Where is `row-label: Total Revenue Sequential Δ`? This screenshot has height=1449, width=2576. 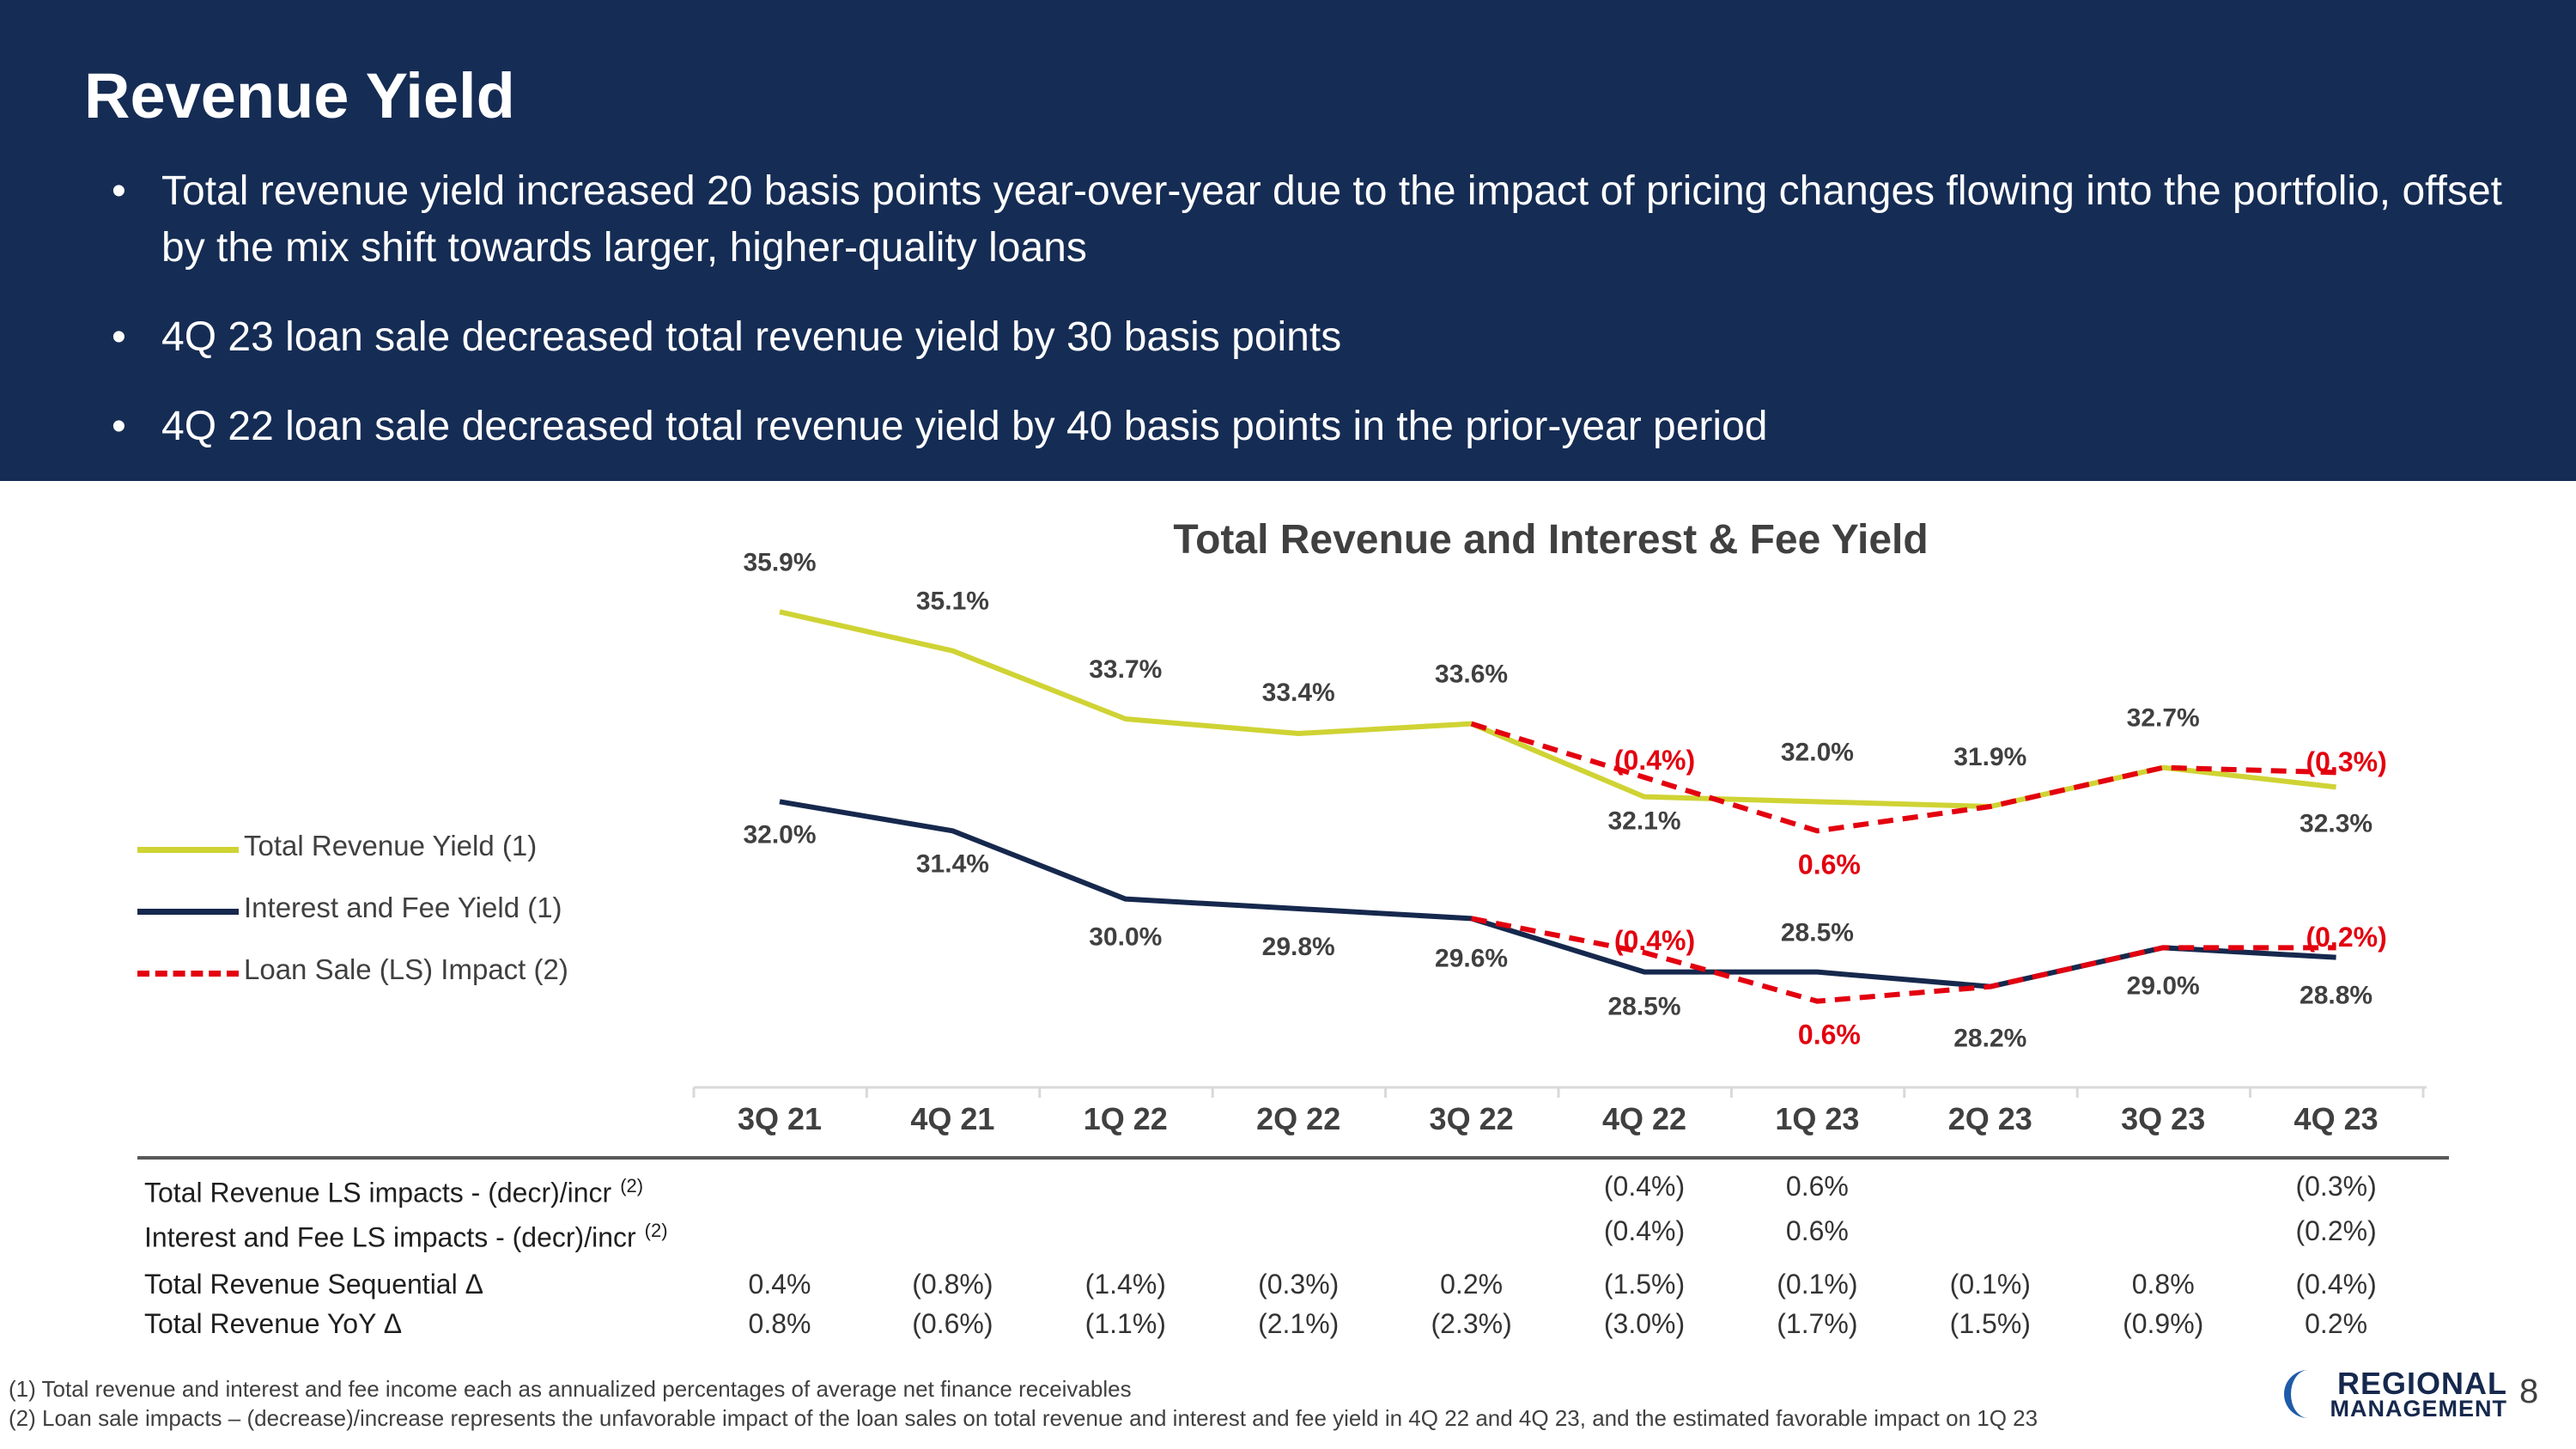
row-label: Total Revenue Sequential Δ is located at coordinates (313, 1284).